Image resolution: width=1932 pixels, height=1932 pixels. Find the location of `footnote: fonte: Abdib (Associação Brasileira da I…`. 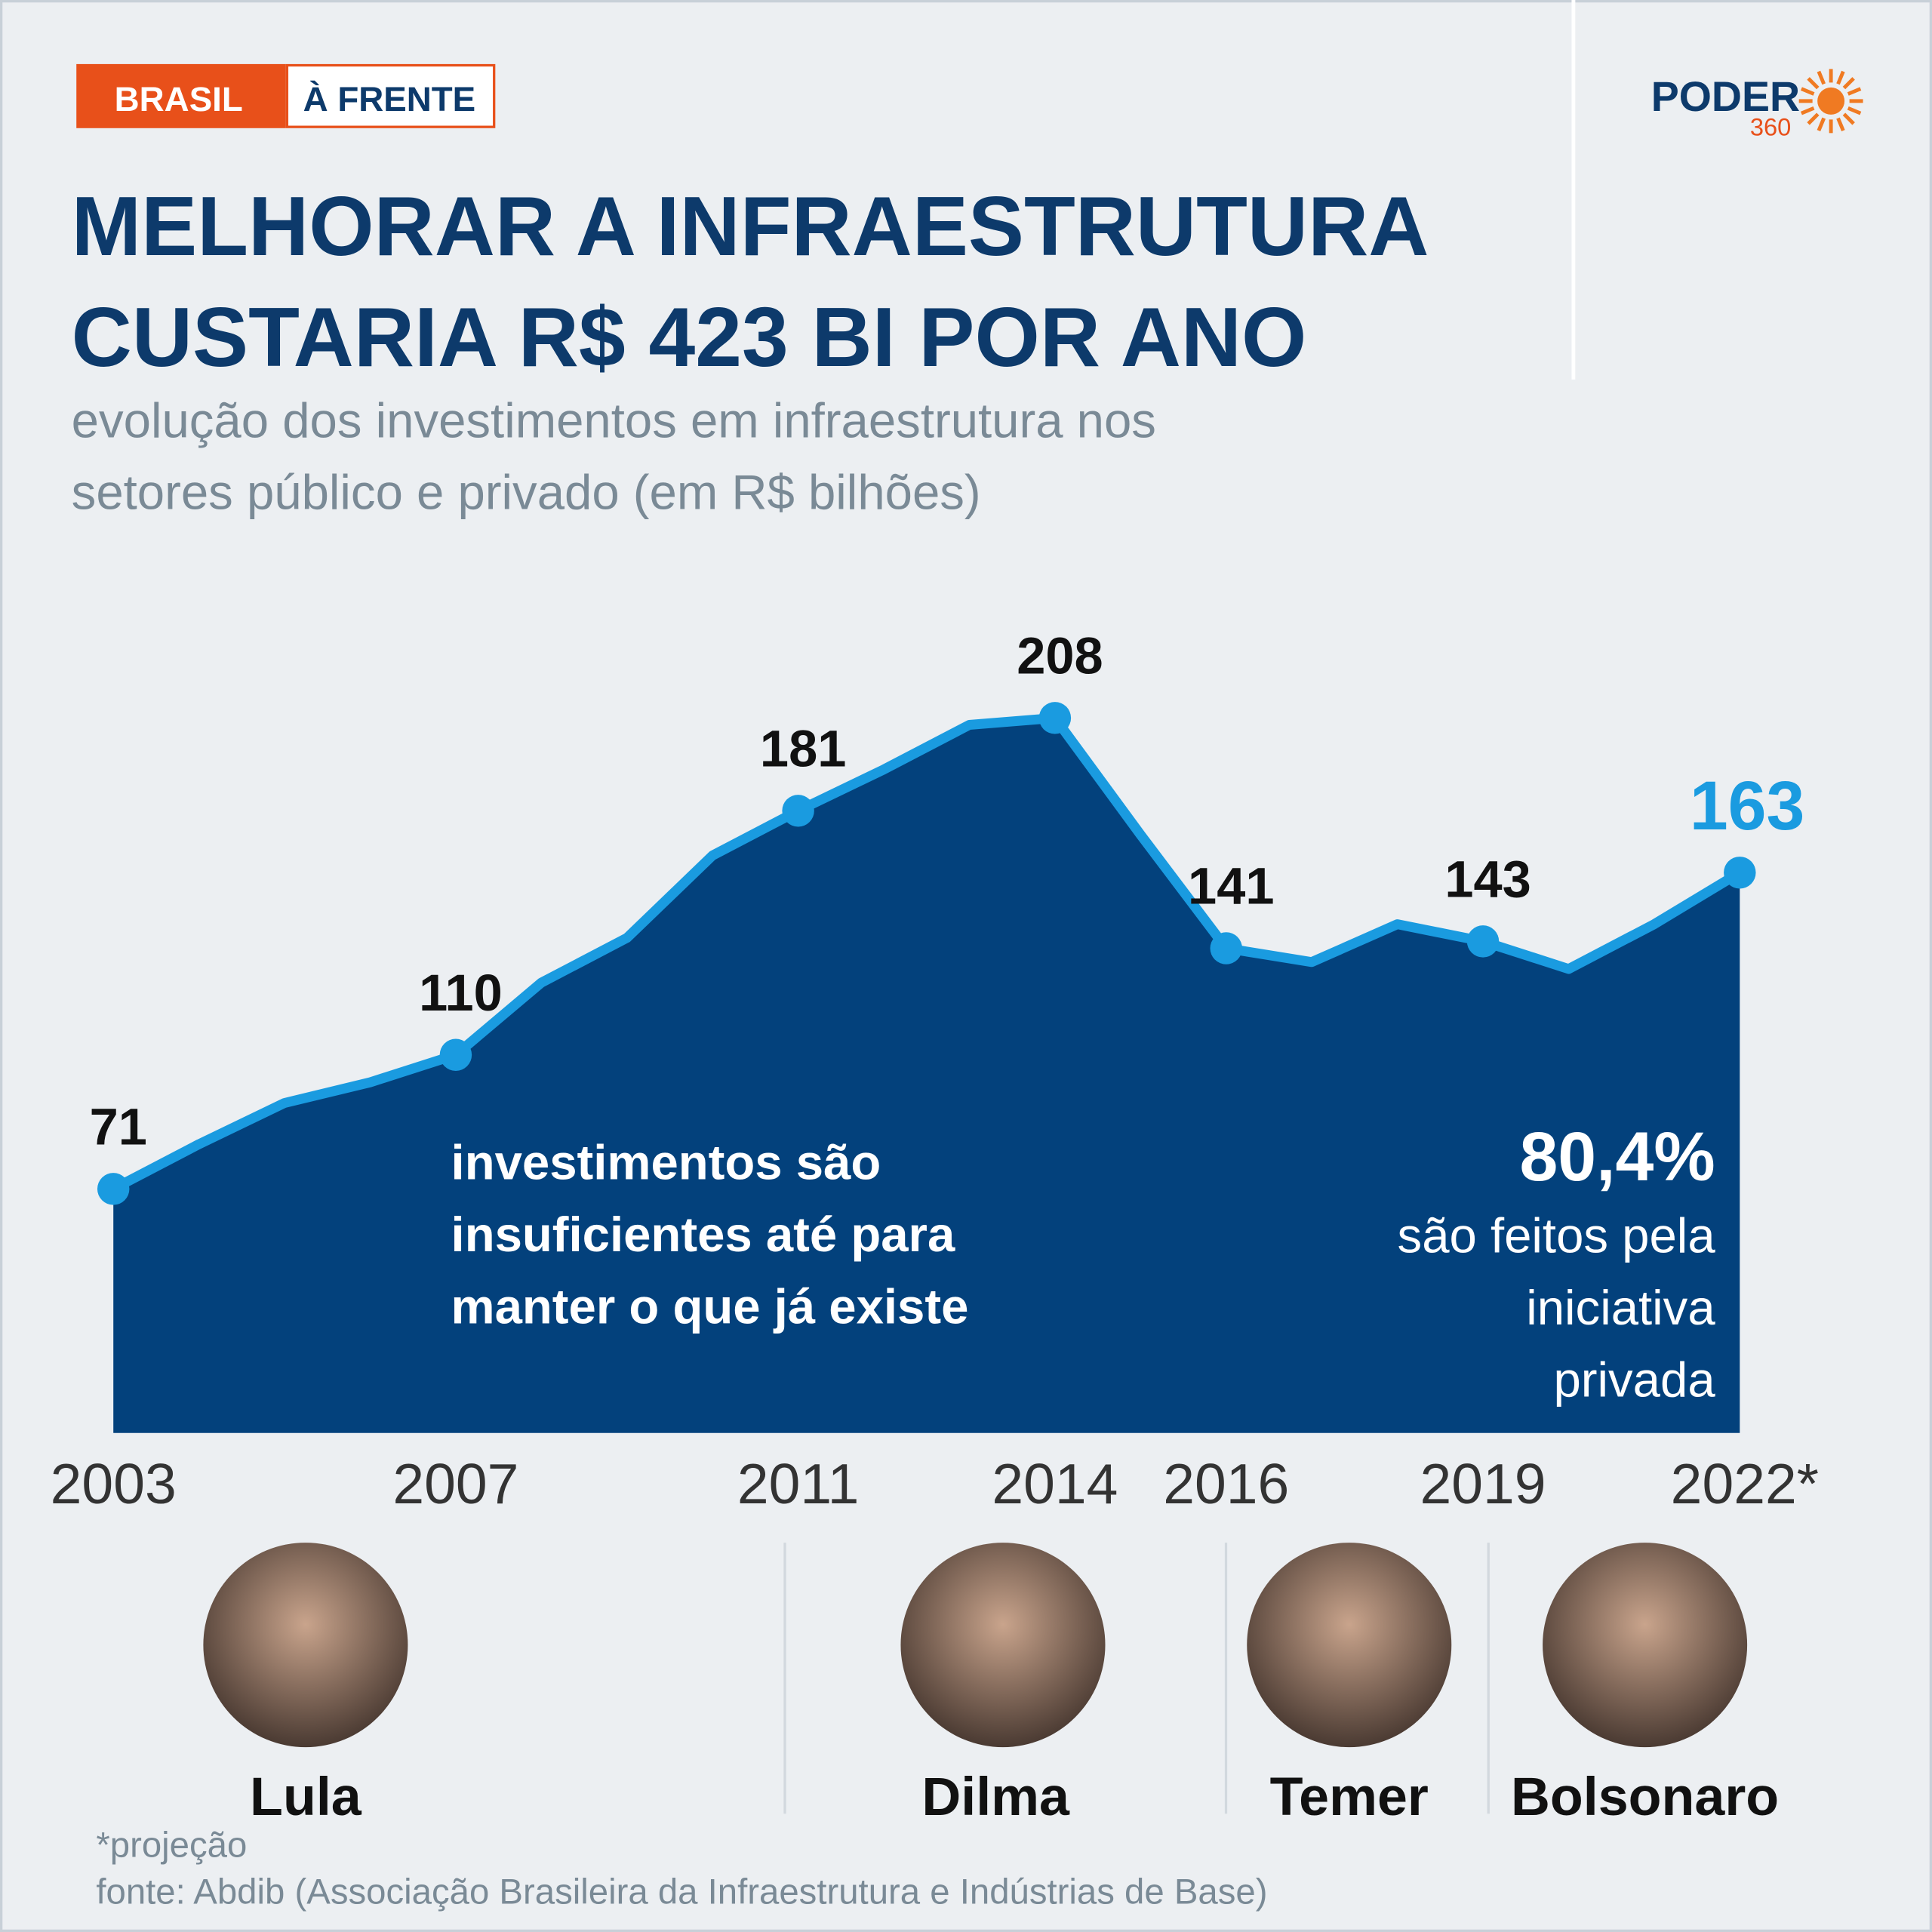

footnote: fonte: Abdib (Associação Brasileira da I… is located at coordinates (681, 1892).